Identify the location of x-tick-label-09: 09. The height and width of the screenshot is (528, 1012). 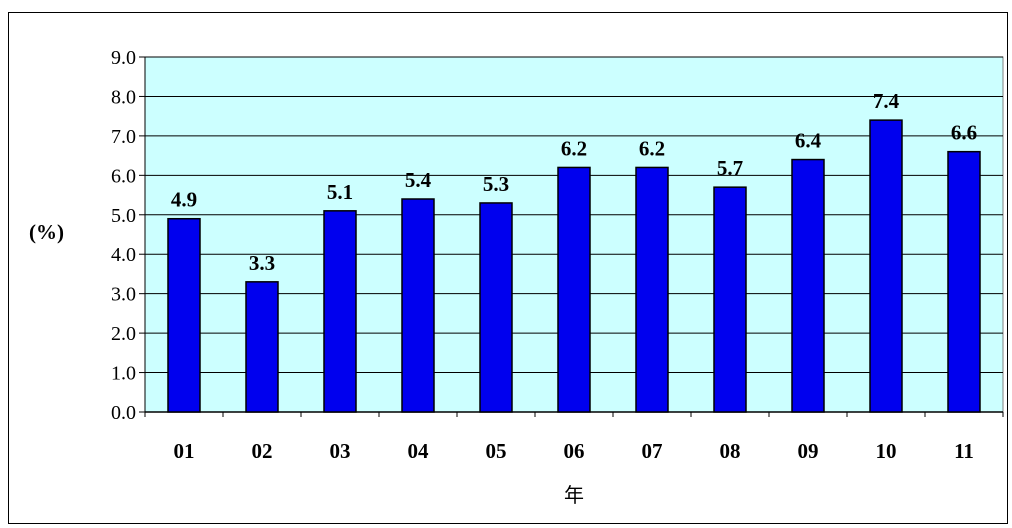
(808, 451).